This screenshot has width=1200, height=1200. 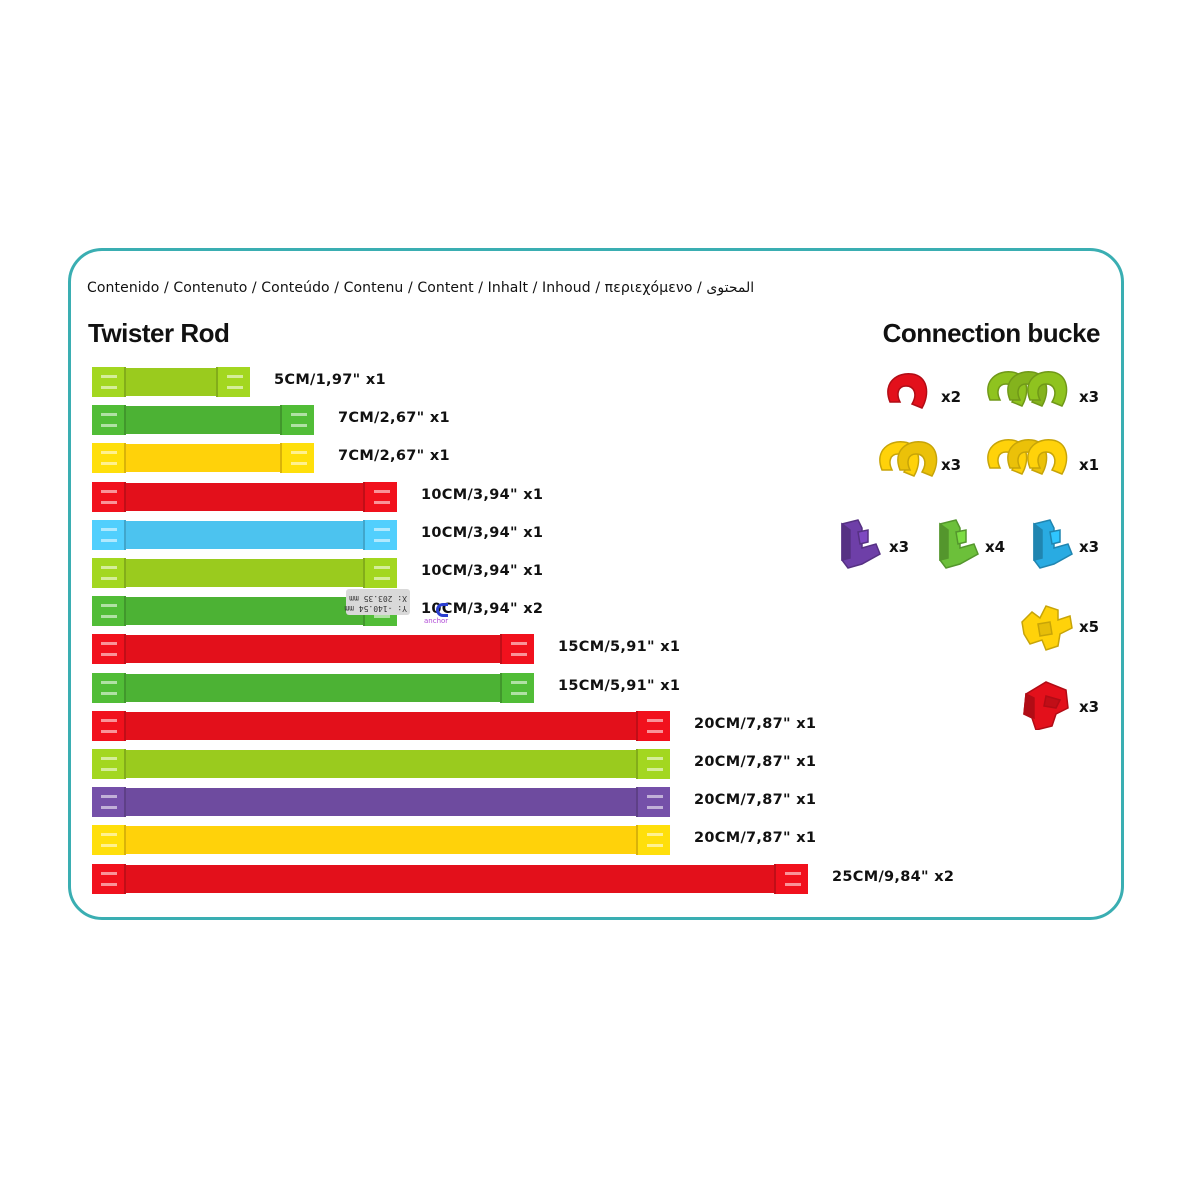 I want to click on rod-size-label: 5CM/1,97" x1, so click(x=330, y=380).